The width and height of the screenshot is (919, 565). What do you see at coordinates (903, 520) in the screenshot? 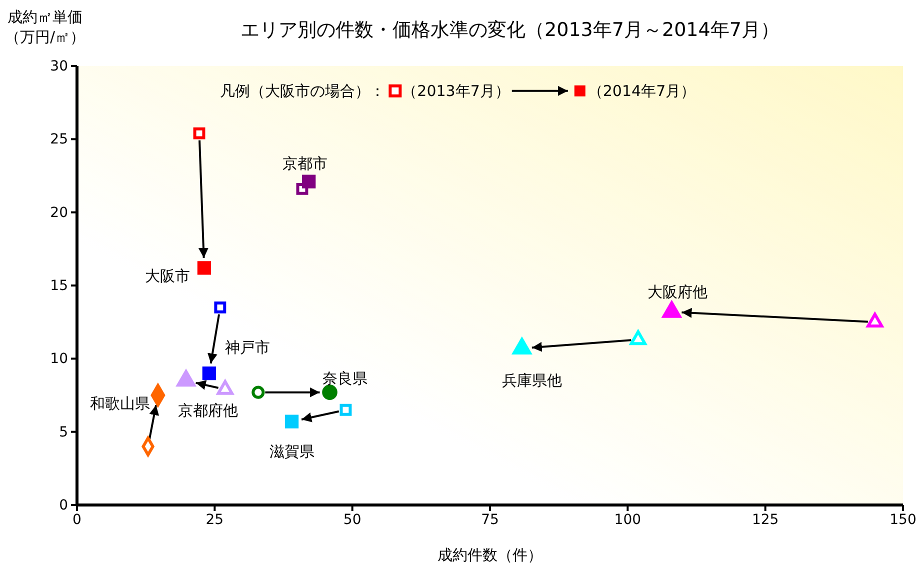
I see `x-tick-label: 150` at bounding box center [903, 520].